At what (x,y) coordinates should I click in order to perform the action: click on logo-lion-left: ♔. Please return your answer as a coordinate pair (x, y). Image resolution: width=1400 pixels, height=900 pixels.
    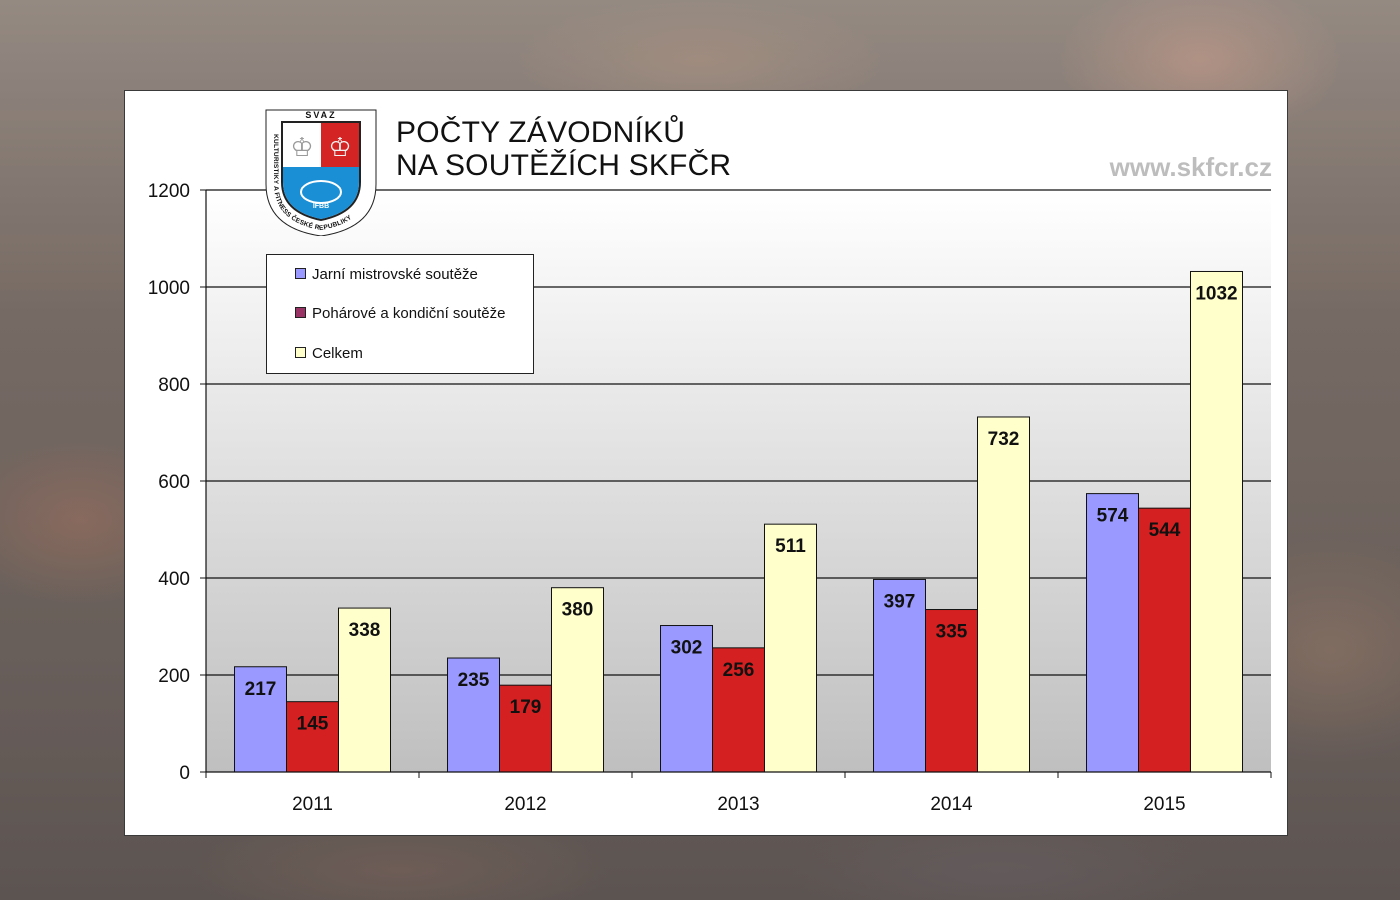
    Looking at the image, I should click on (301, 148).